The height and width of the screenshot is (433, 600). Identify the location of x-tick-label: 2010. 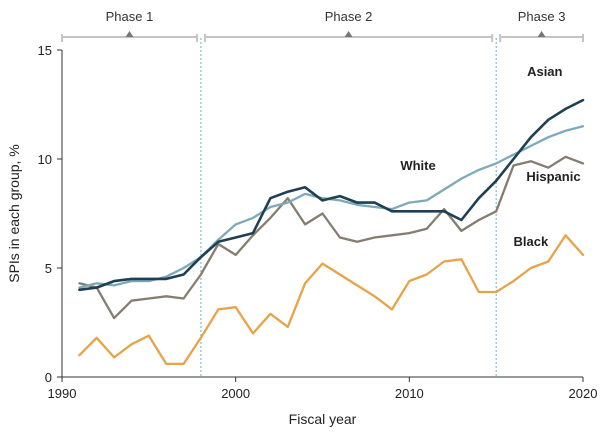
(409, 393).